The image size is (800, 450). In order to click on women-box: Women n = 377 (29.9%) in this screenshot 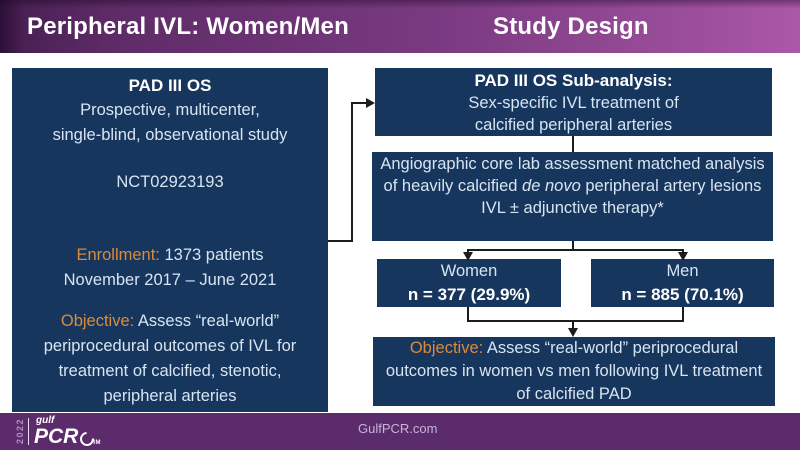, I will do `click(469, 283)`.